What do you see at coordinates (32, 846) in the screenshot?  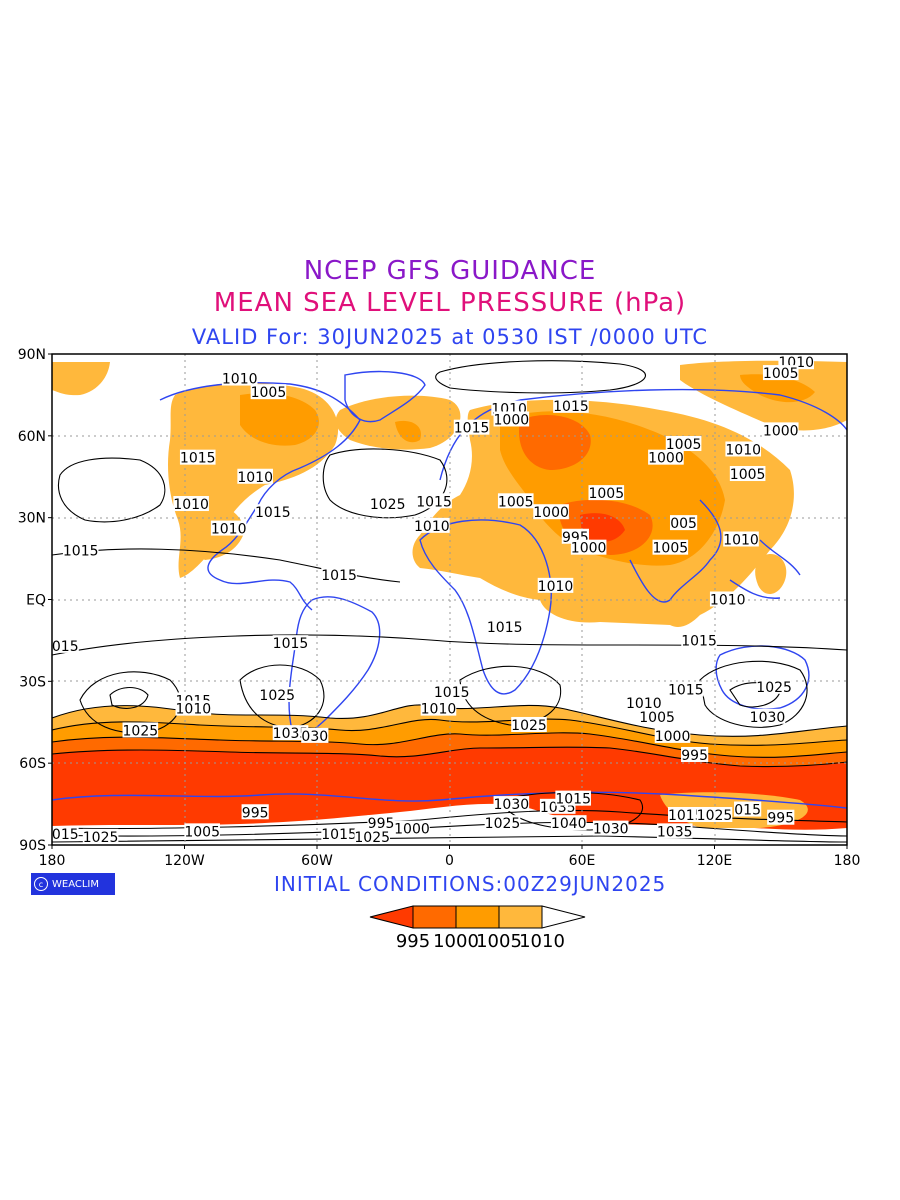 I see `lat-tick-label: 90S` at bounding box center [32, 846].